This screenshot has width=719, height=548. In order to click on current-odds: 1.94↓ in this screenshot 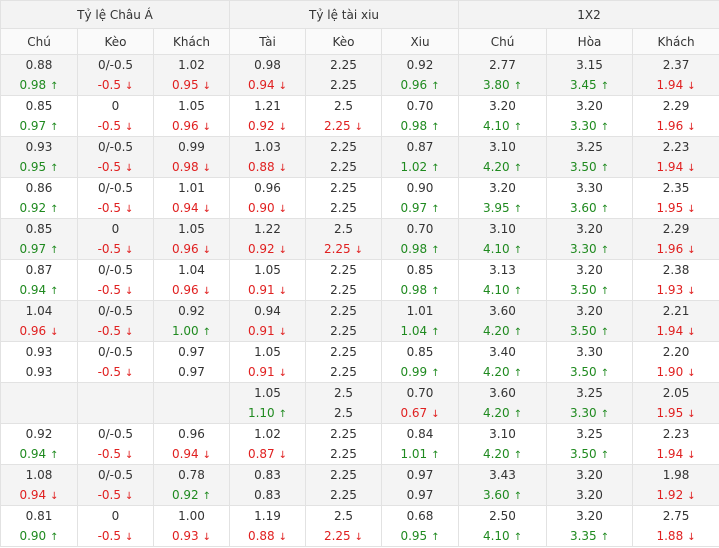, I will do `click(676, 331)`.